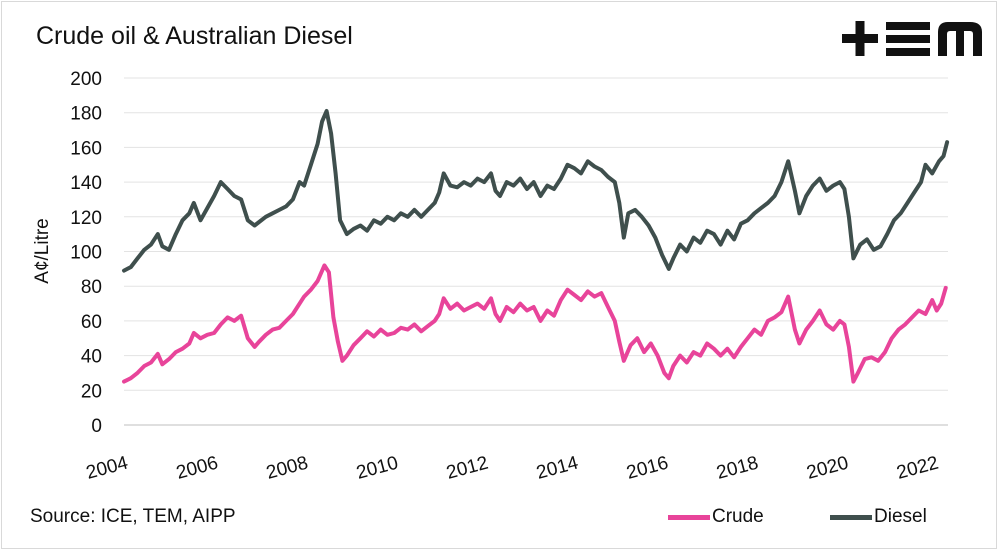  What do you see at coordinates (86, 218) in the screenshot?
I see `y-tick-label: 120` at bounding box center [86, 218].